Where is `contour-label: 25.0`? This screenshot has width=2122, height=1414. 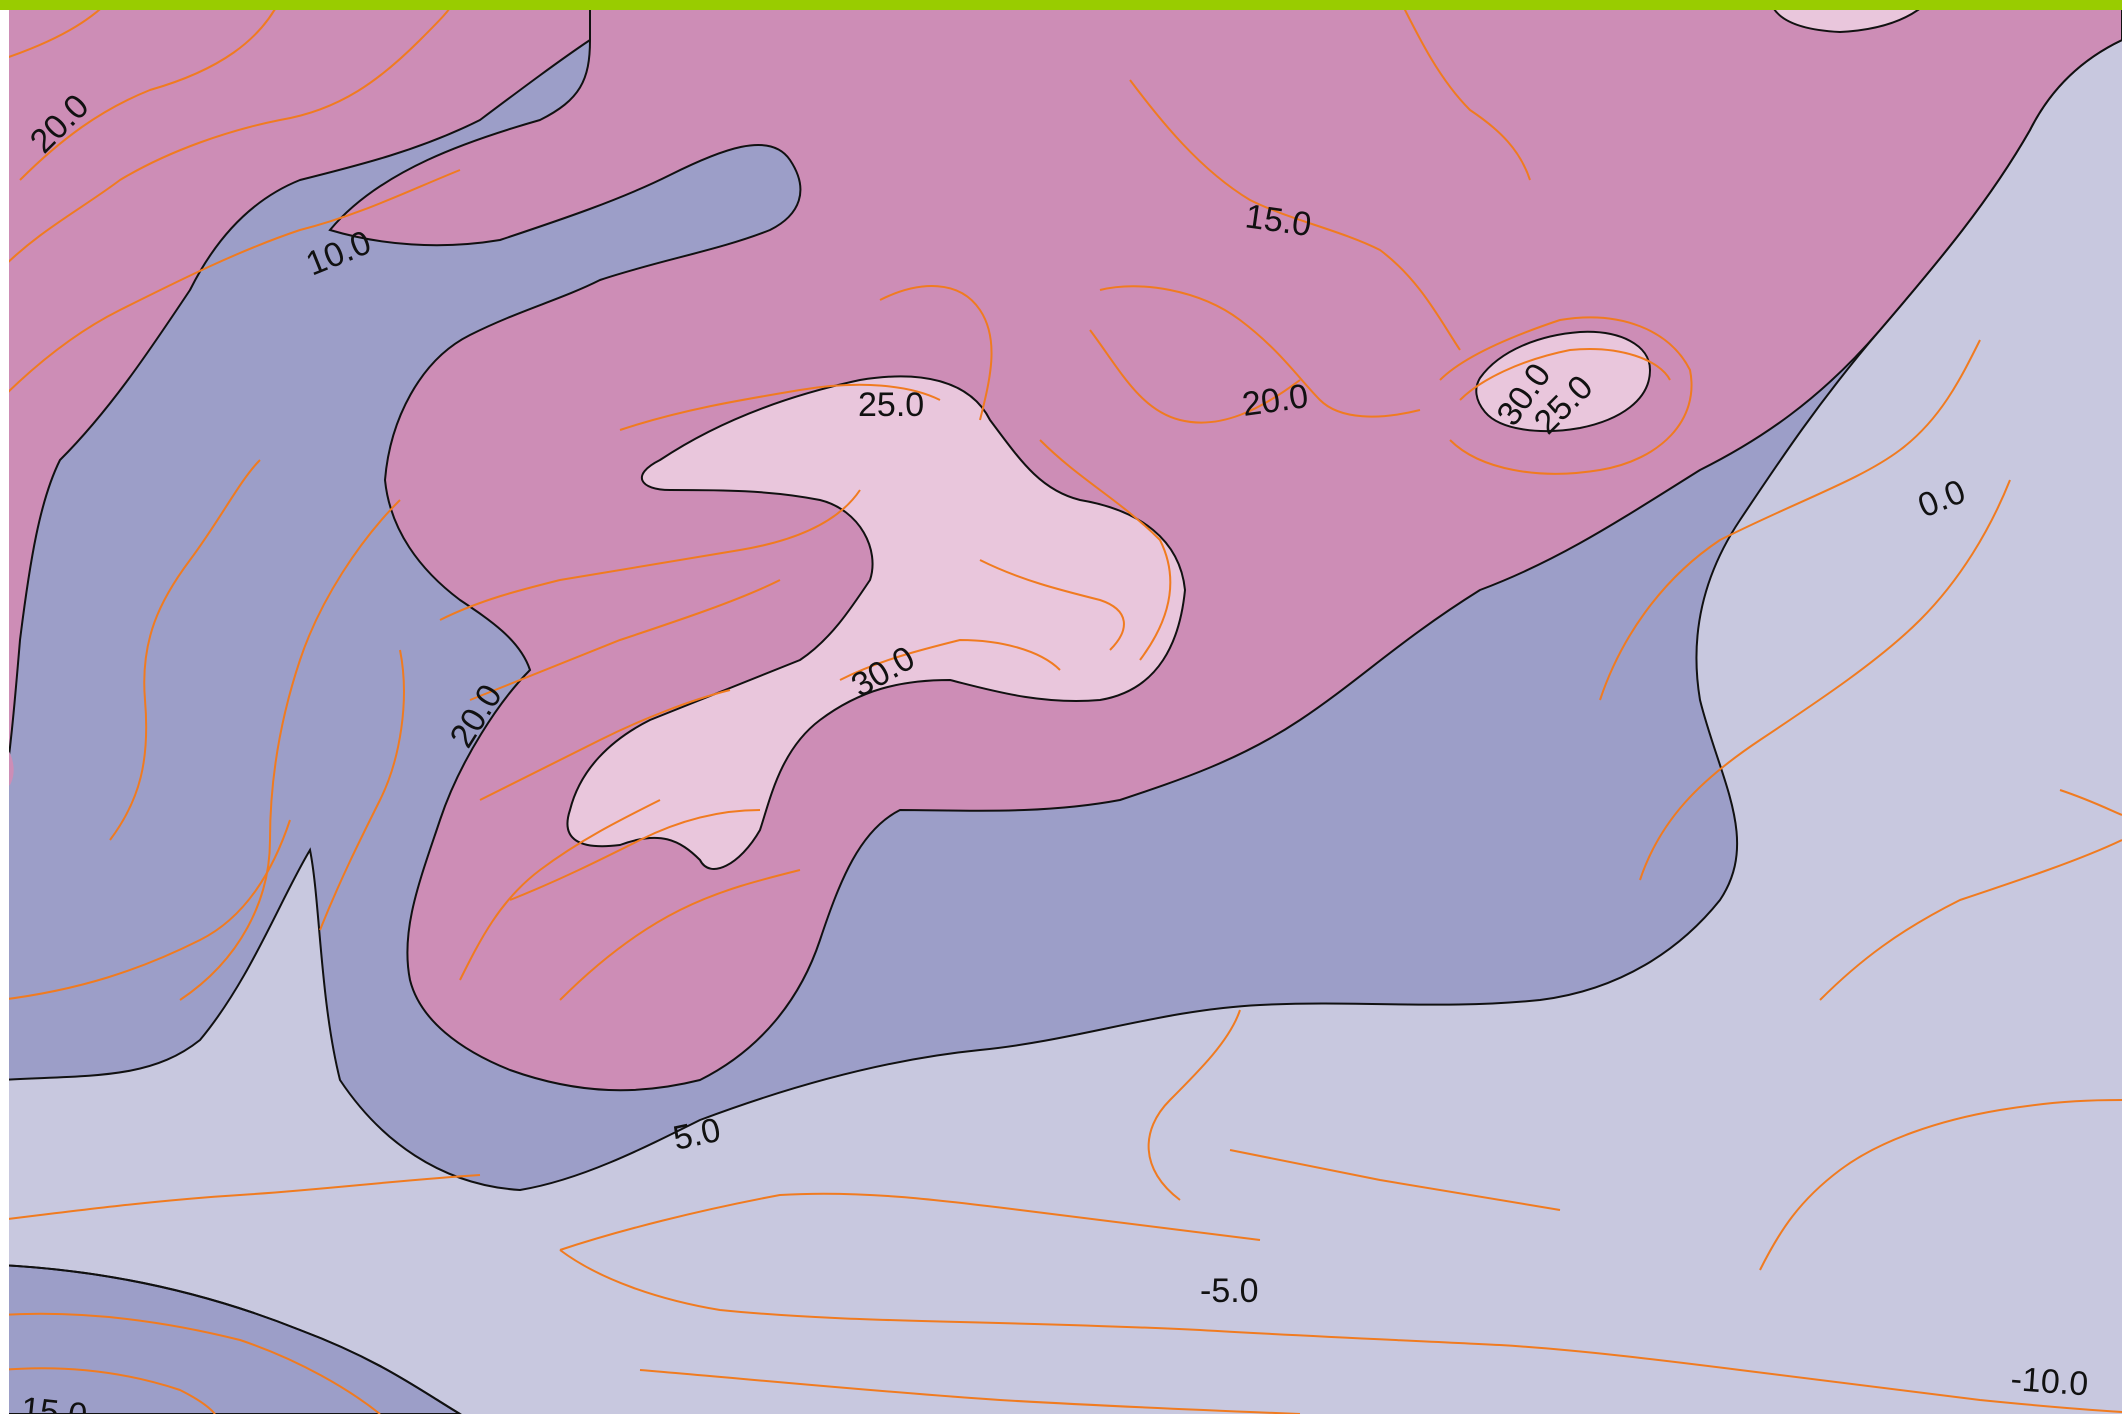 contour-label: 25.0 is located at coordinates (891, 405).